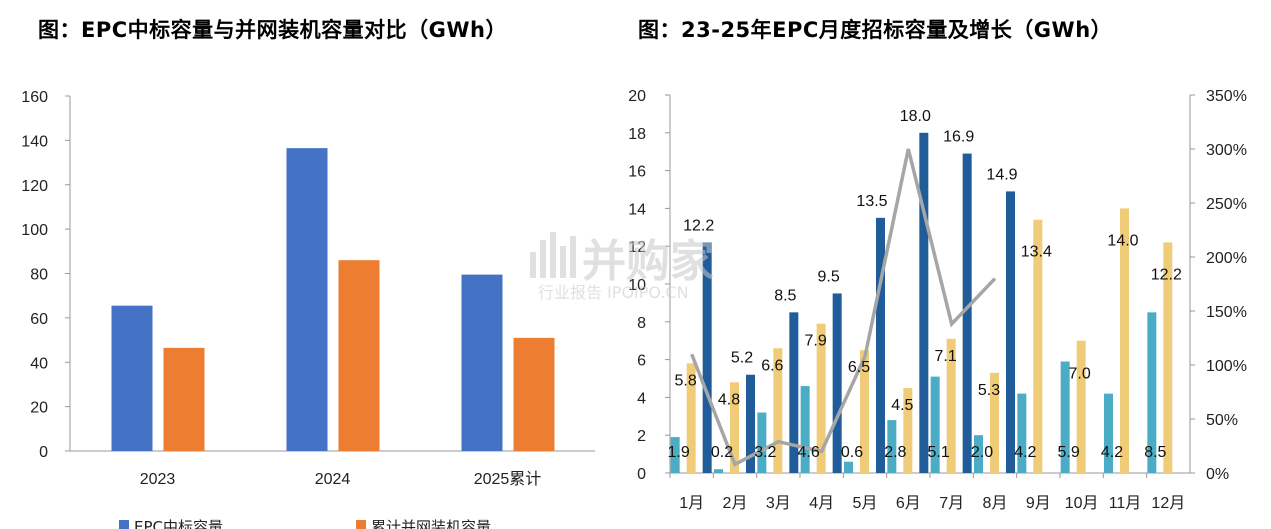 The width and height of the screenshot is (1271, 529). I want to click on right-label-y23: 2.0, so click(982, 452).